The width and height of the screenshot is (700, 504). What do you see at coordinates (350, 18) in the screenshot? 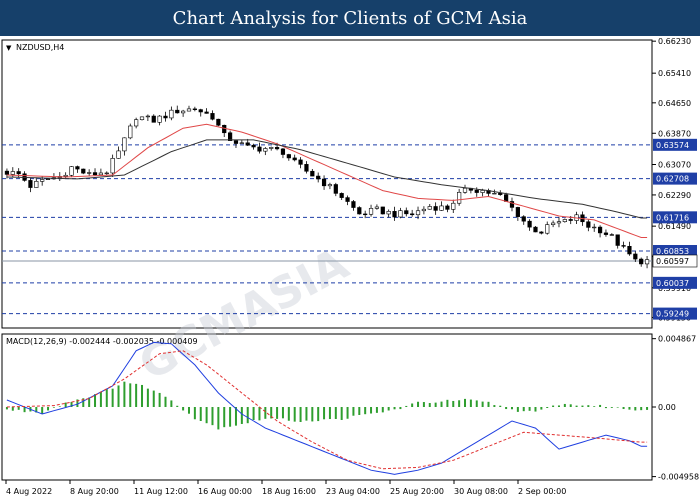
I see `header-title: Chart Analysis for Clients of GCM Asia` at bounding box center [350, 18].